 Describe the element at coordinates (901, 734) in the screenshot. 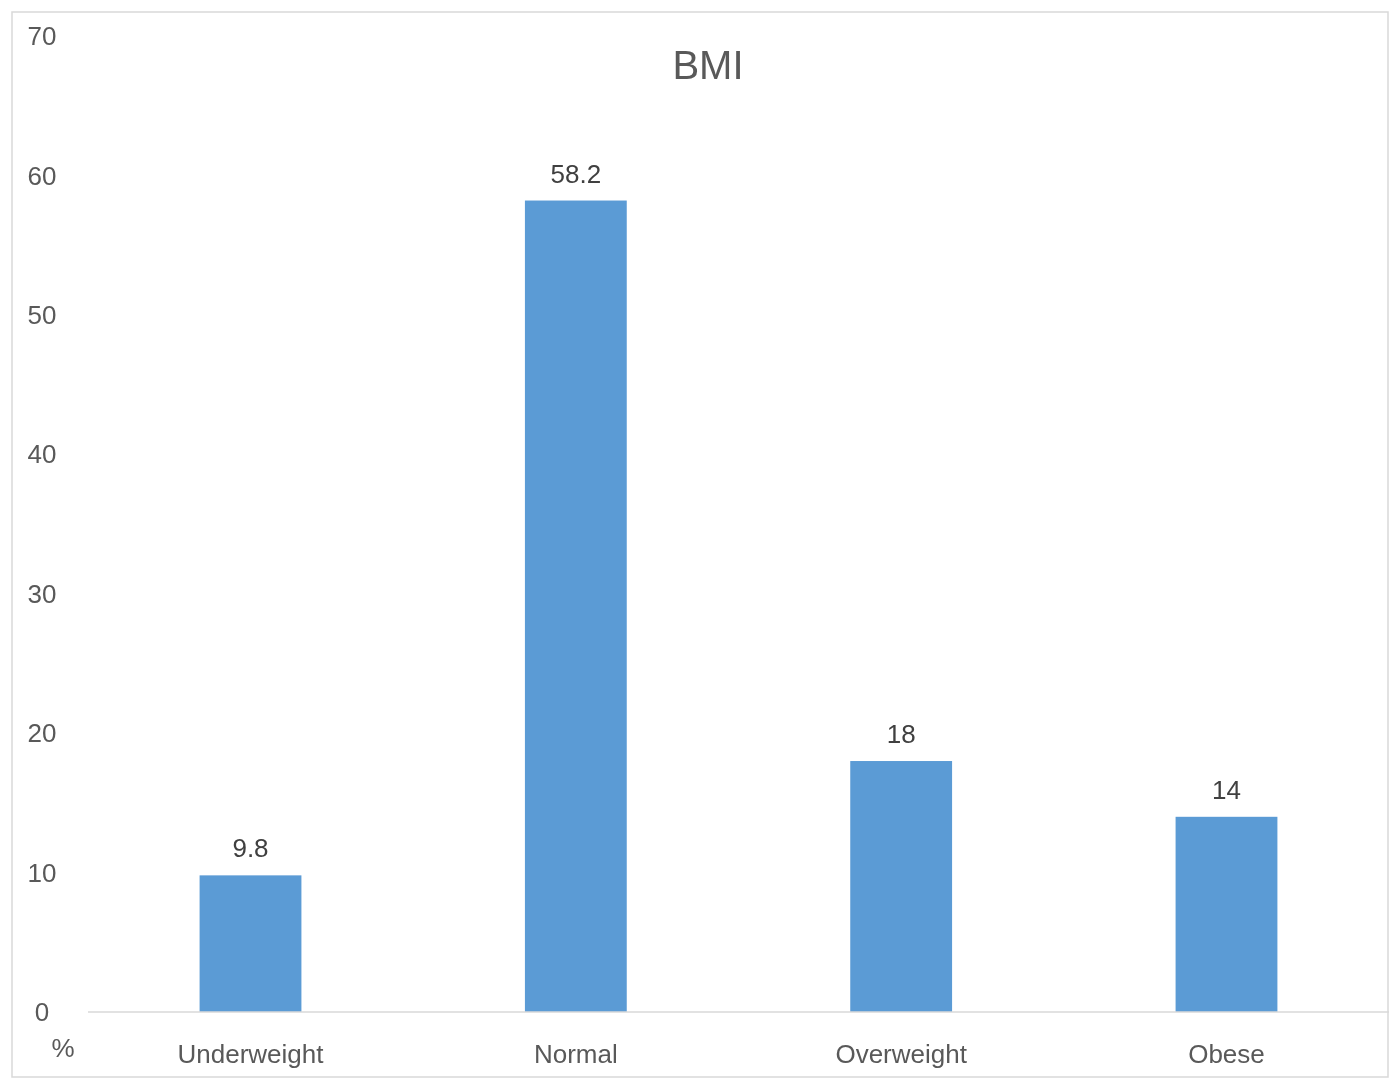

I see `data-label: 18` at that location.